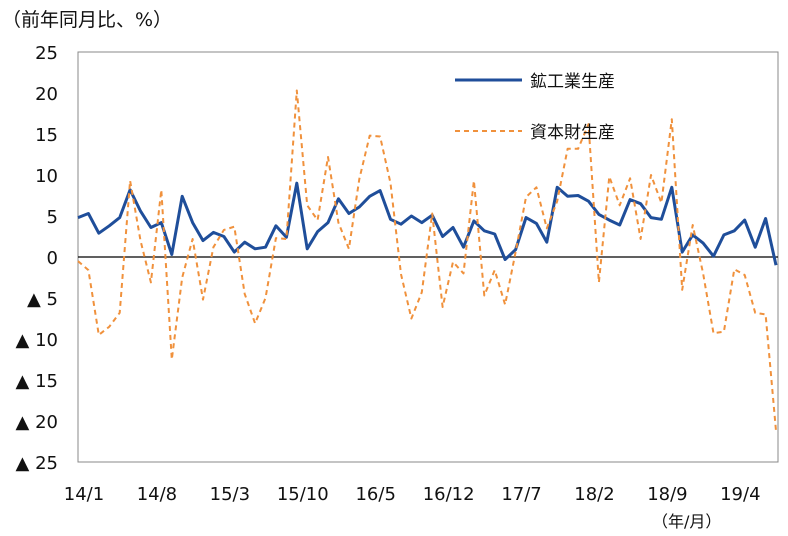  What do you see at coordinates (42, 299) in the screenshot?
I see `y-tick-label: ▲ 5` at bounding box center [42, 299].